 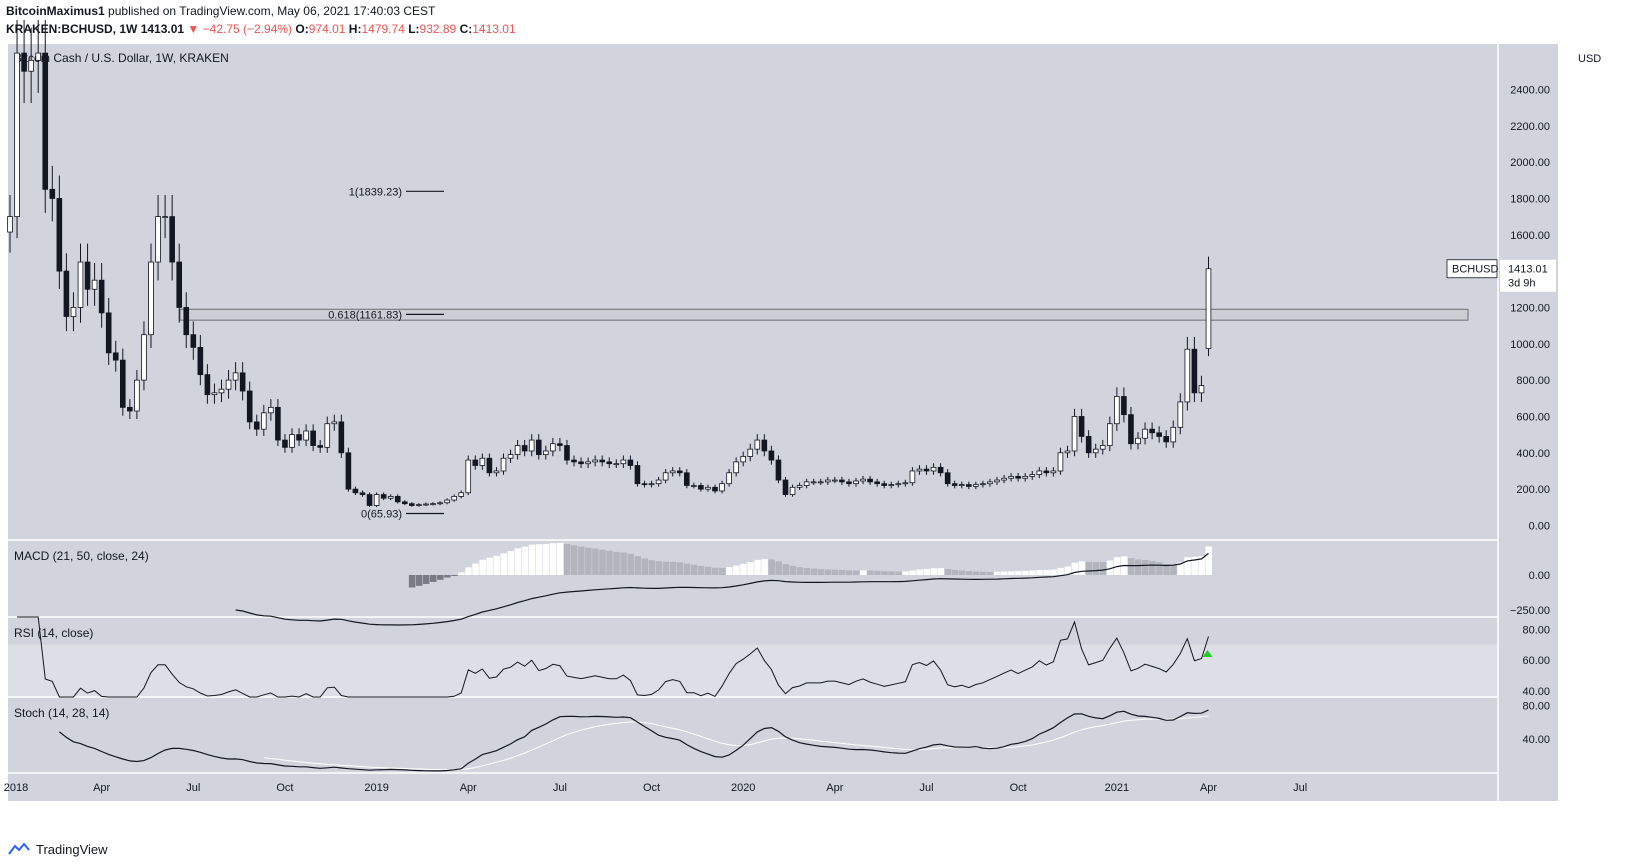 I want to click on price-tick-label: 400.00, so click(x=1533, y=454).